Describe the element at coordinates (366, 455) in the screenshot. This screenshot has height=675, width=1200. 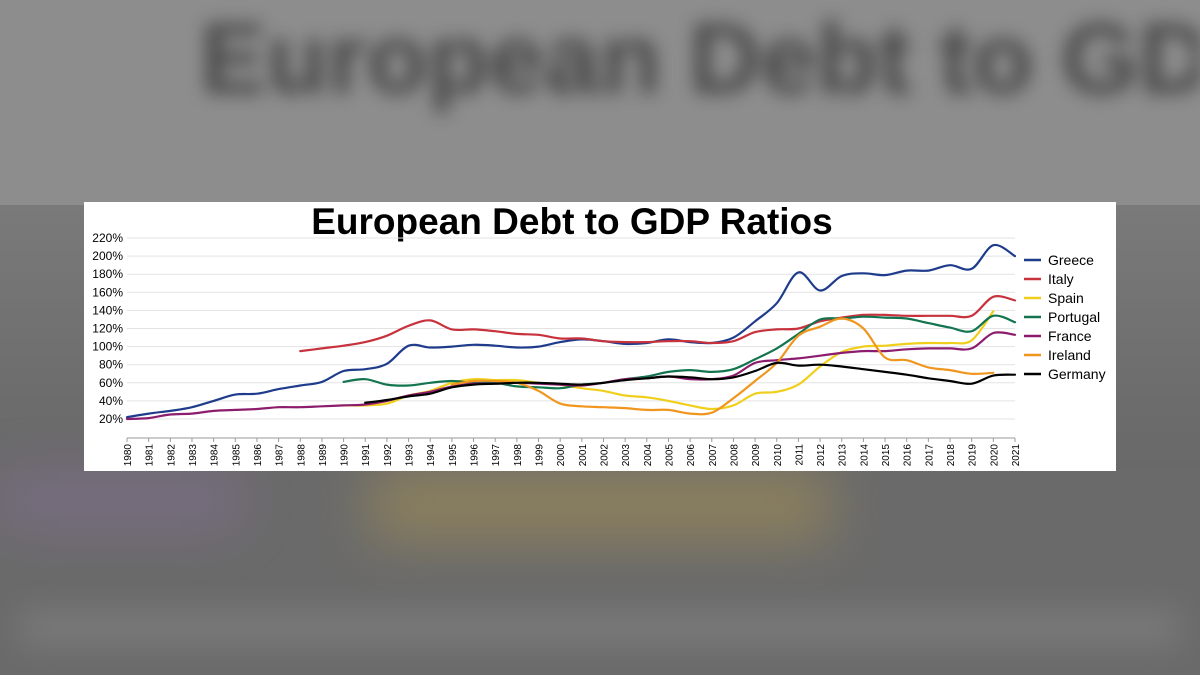
I see `x-tick-label: 1991` at that location.